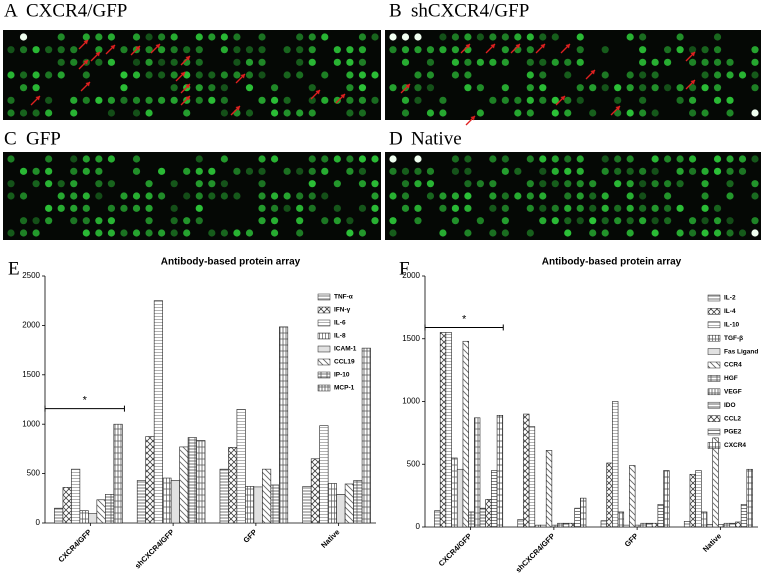 Image resolution: width=764 pixels, height=577 pixels. I want to click on legend-label: IDO, so click(730, 405).